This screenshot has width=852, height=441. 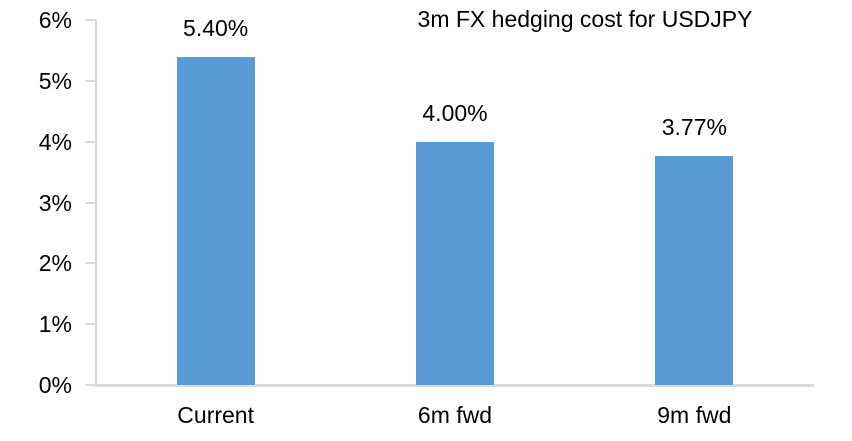 I want to click on y-tick-label: 1%, so click(x=55, y=324).